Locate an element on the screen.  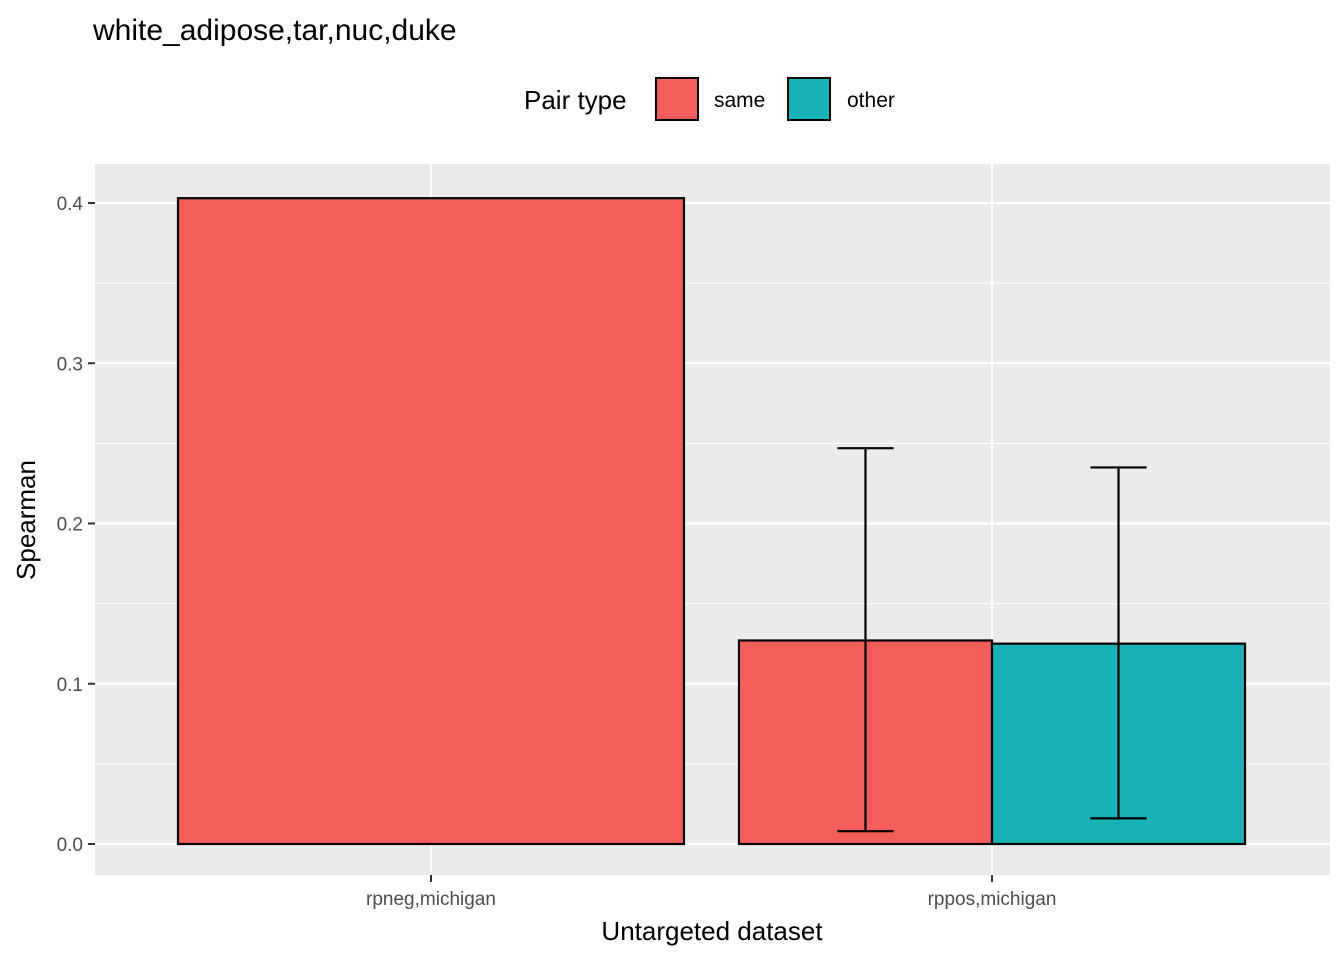
y-tick-label: 0.0 is located at coordinates (70, 845).